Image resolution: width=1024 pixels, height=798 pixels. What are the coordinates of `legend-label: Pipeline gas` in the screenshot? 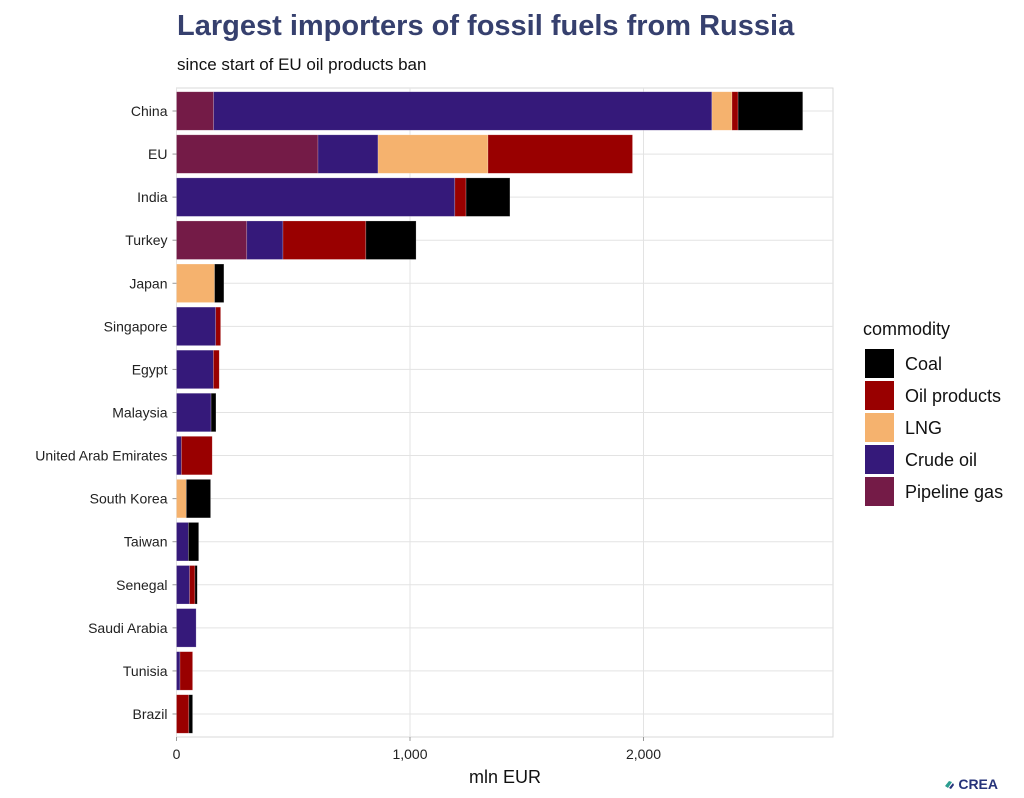 It's located at (954, 492).